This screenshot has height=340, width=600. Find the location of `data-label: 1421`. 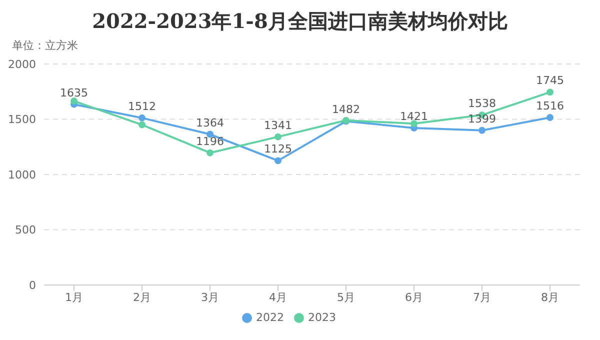

data-label: 1421 is located at coordinates (414, 116).